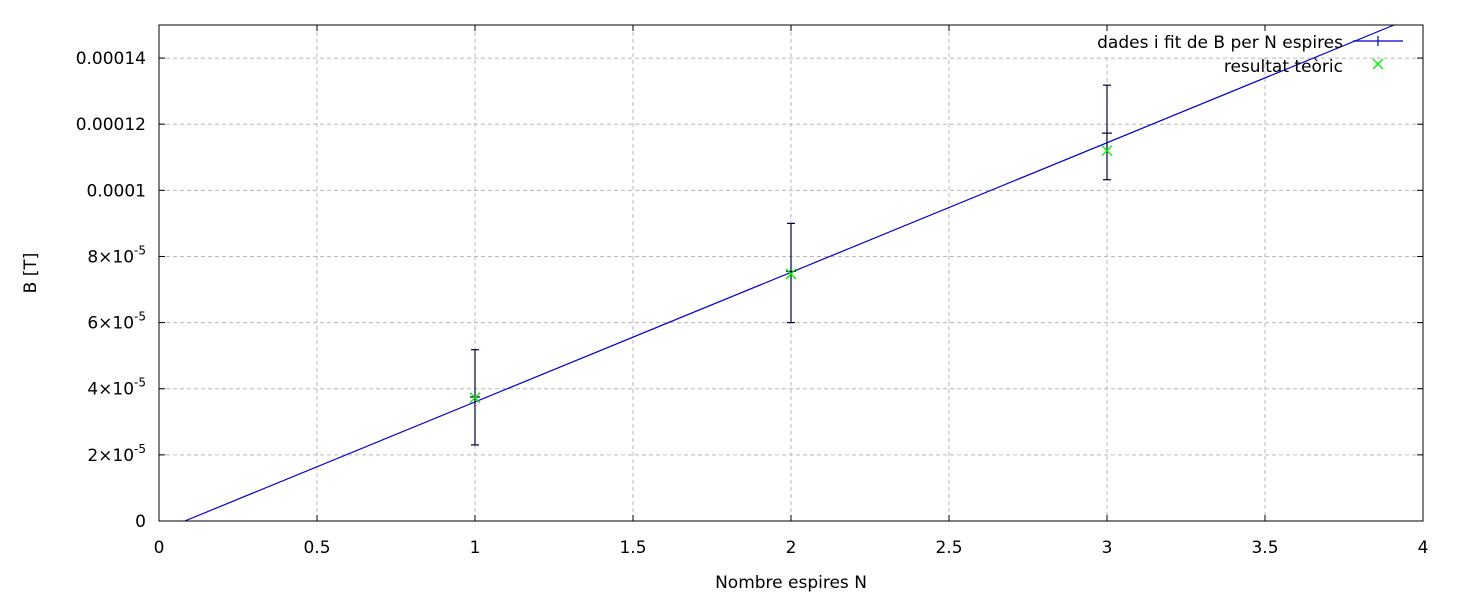 The image size is (1457, 598). Describe the element at coordinates (111, 125) in the screenshot. I see `y-tick-label: 0.00012` at that location.